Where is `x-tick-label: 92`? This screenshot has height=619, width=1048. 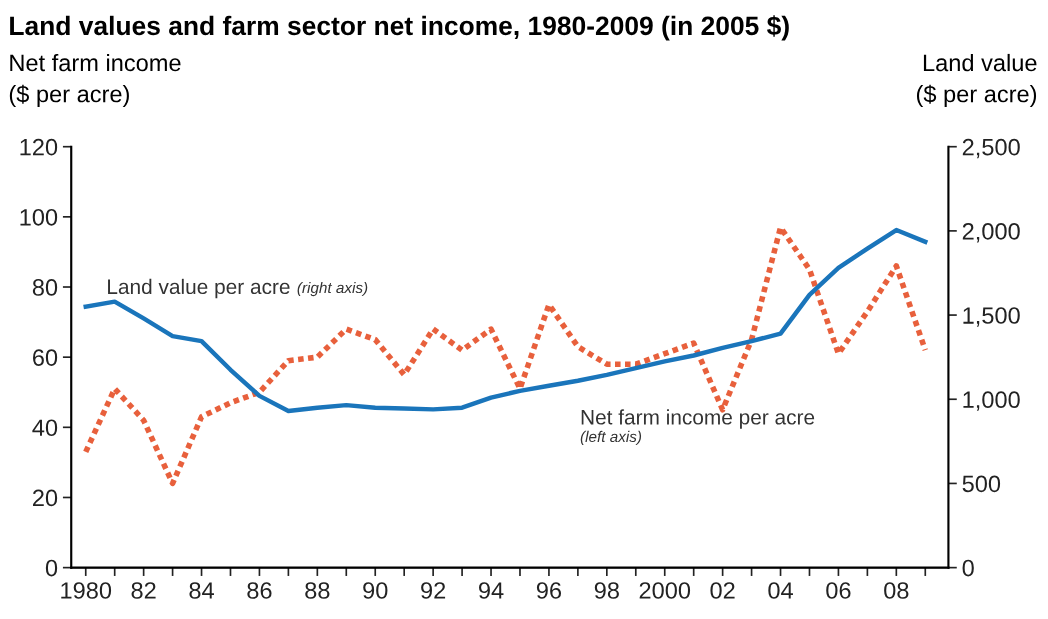
x-tick-label: 92 is located at coordinates (433, 590).